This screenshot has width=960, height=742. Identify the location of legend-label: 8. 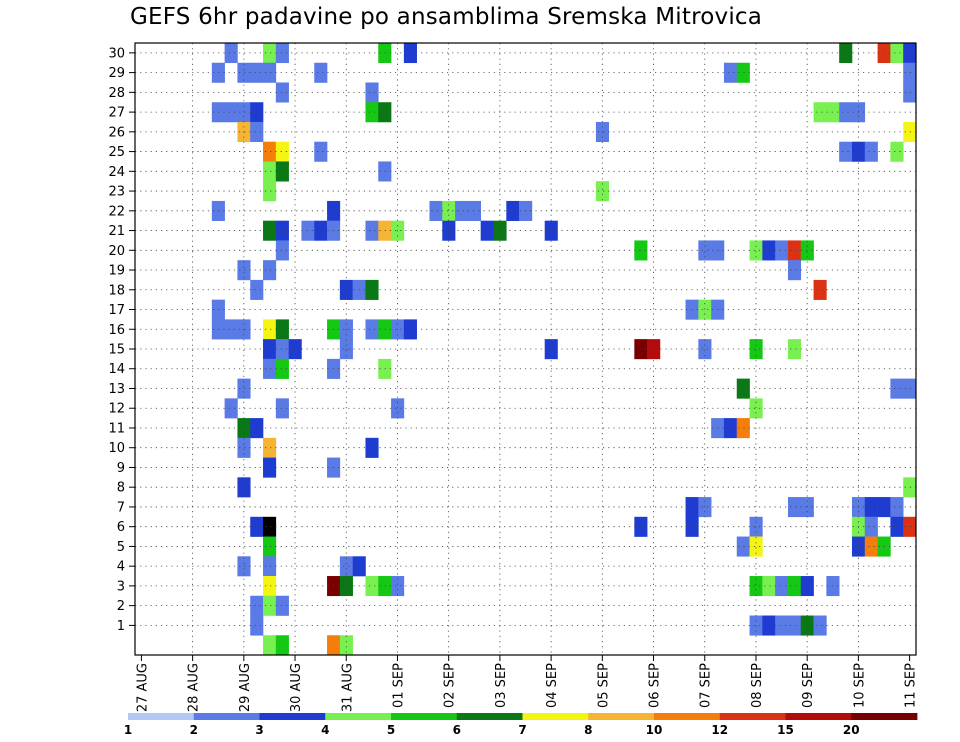
(588, 730).